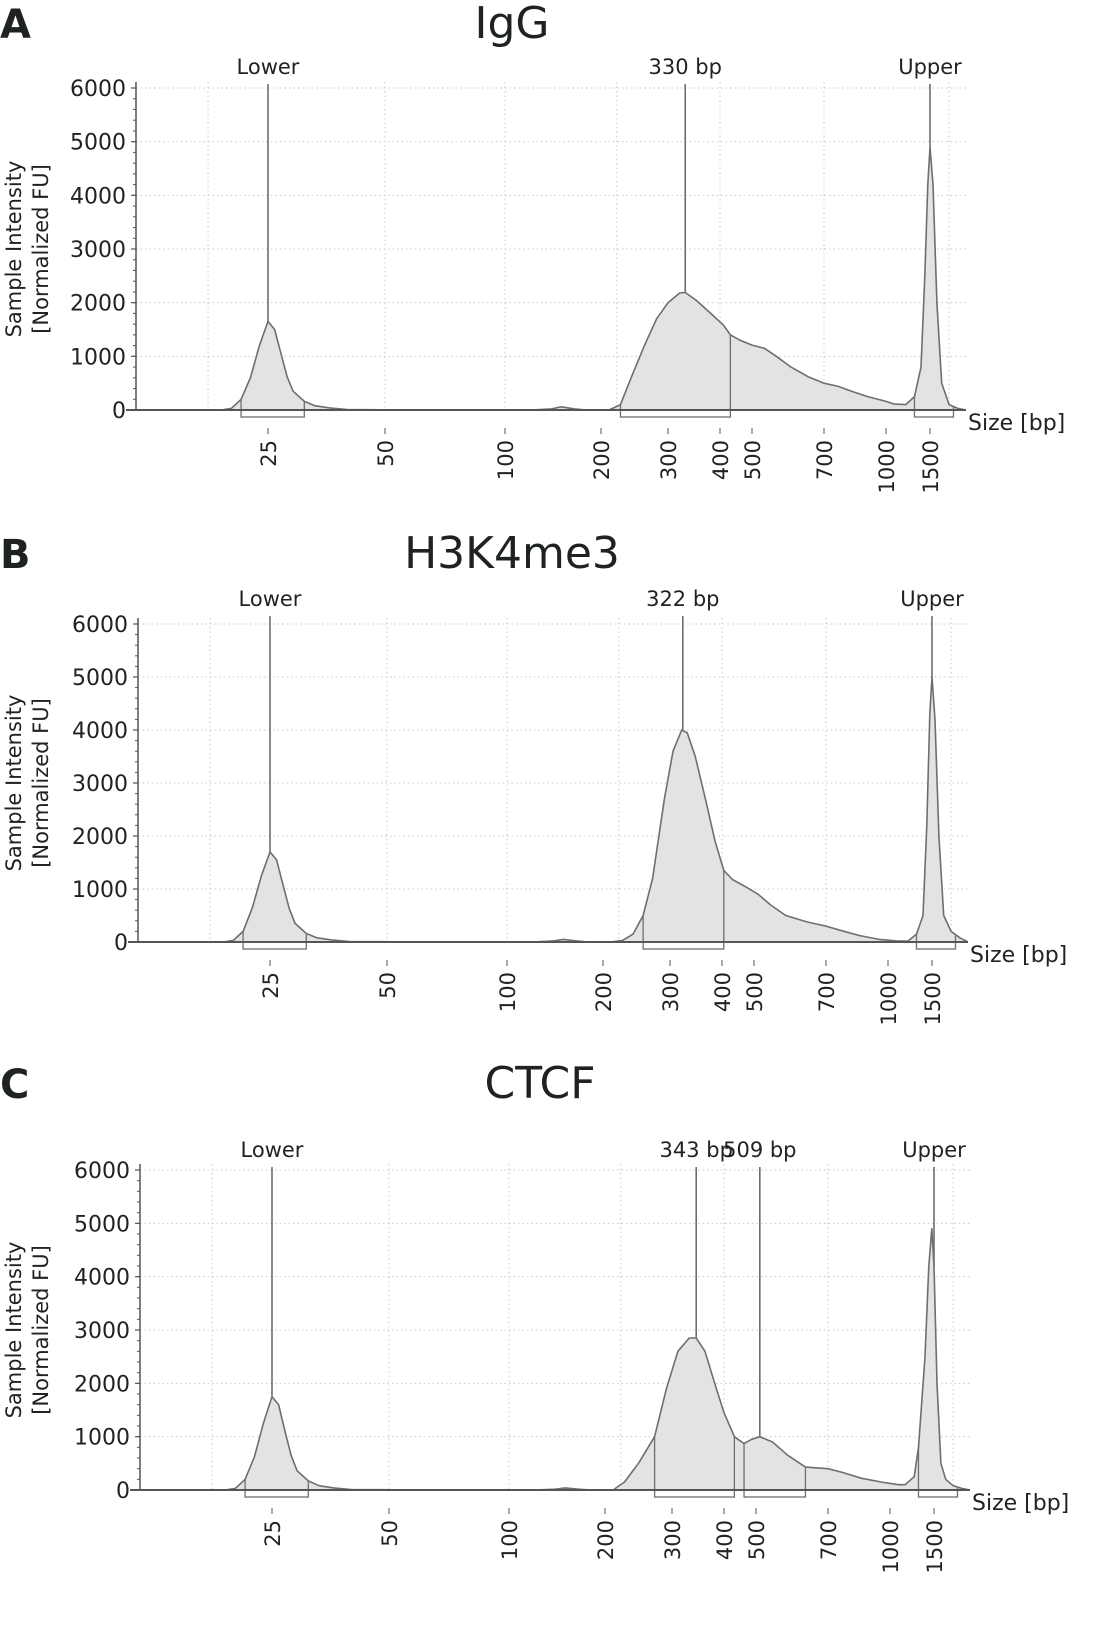 The image size is (1117, 1652). What do you see at coordinates (15, 555) in the screenshot?
I see `panel-letter: B` at bounding box center [15, 555].